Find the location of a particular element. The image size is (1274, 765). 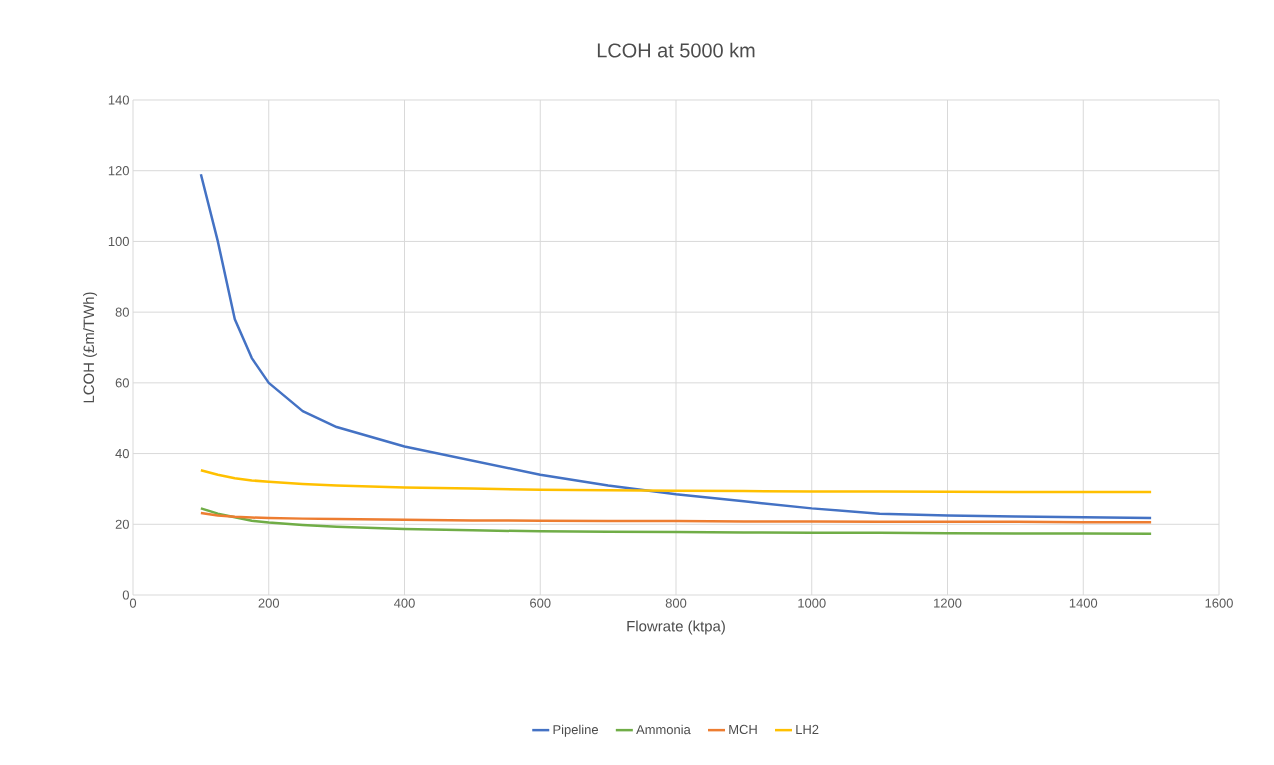

y-tick-label: 40 is located at coordinates (122, 453).